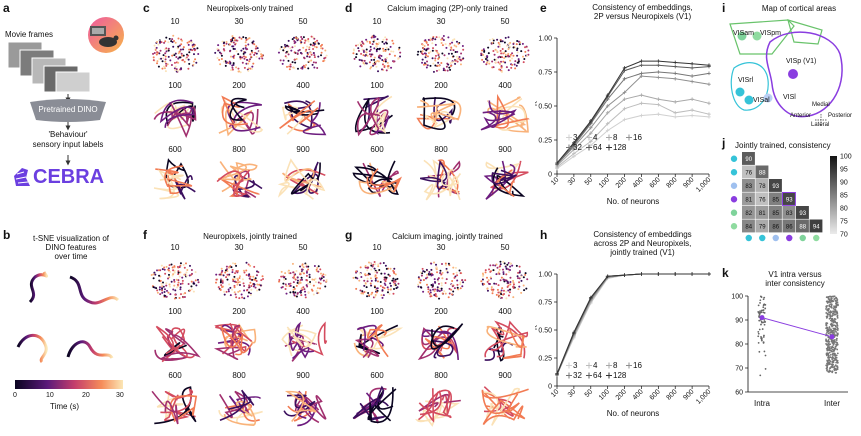 This screenshot has width=861, height=436. What do you see at coordinates (655, 394) in the screenshot?
I see `x-tick-label-600: 600` at bounding box center [655, 394].